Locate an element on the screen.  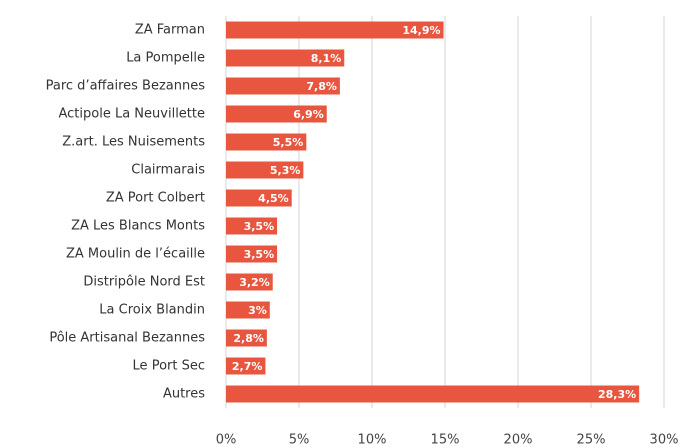
value-label: 6,9% is located at coordinates (308, 114).